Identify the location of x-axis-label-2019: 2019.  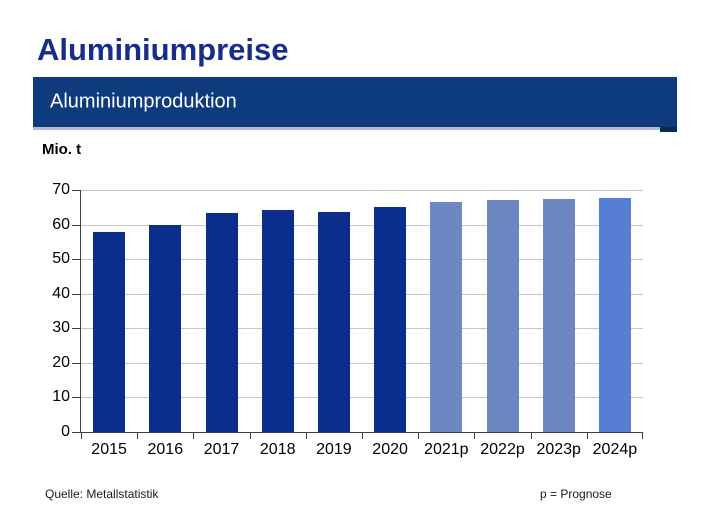
(334, 449).